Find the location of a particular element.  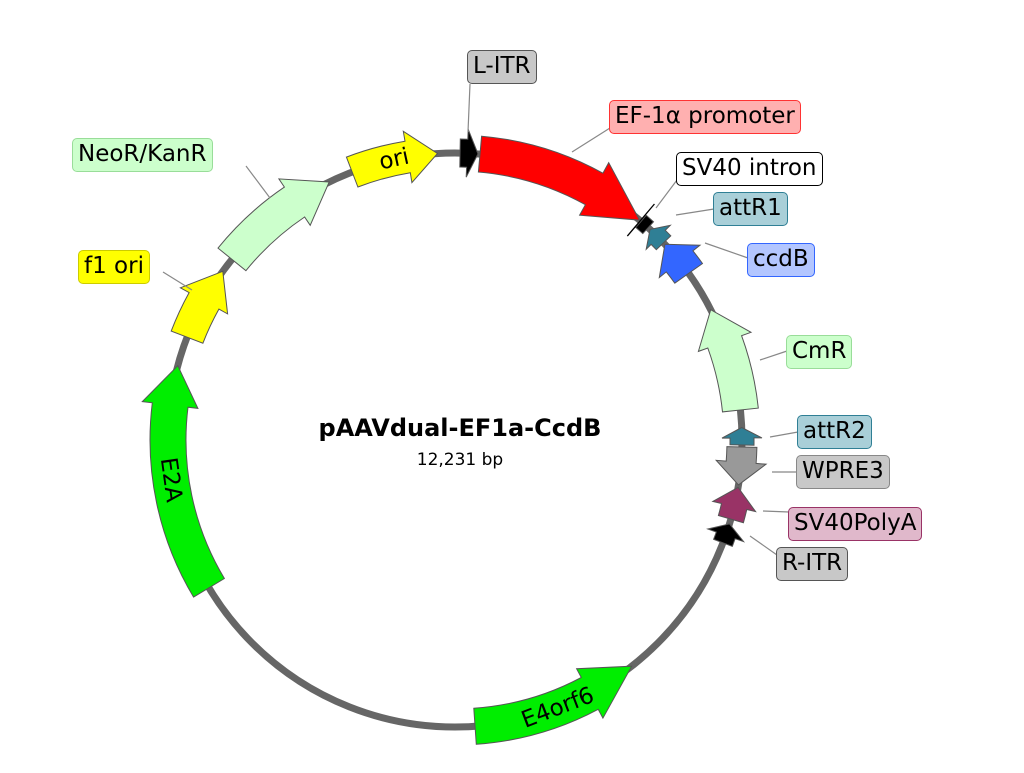

feature-attr2-label: attR2 is located at coordinates (834, 432).